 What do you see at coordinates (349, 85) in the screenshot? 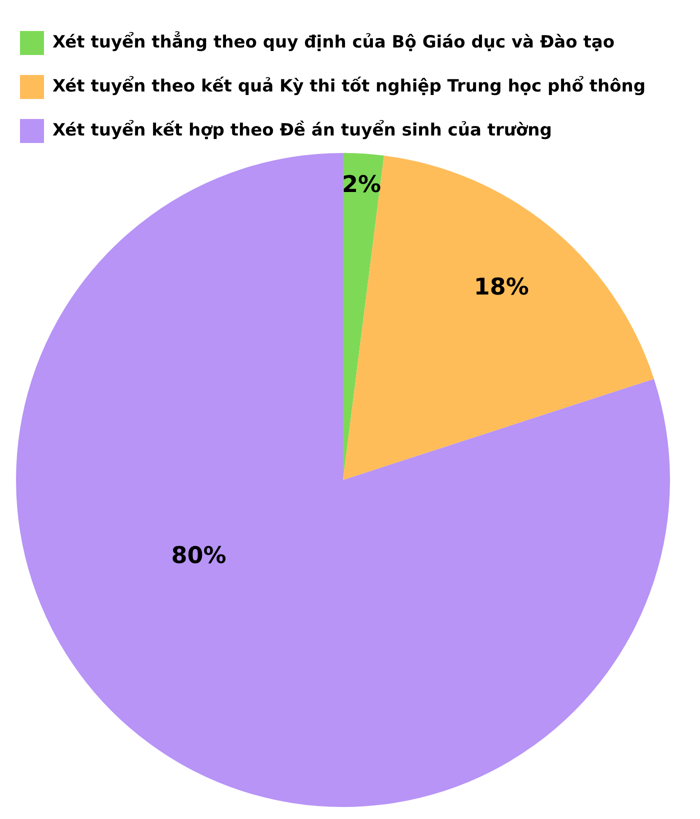
I see `legend-label: Xét tuyển theo kết quả Kỳ thi tốt nghiệp Trung học phổ thông` at bounding box center [349, 85].